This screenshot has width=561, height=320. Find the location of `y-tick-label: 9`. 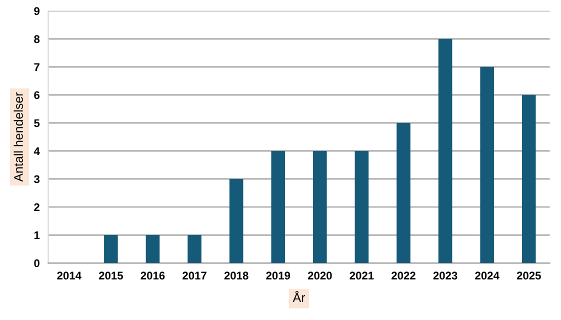

y-tick-label: 9 is located at coordinates (37, 11).